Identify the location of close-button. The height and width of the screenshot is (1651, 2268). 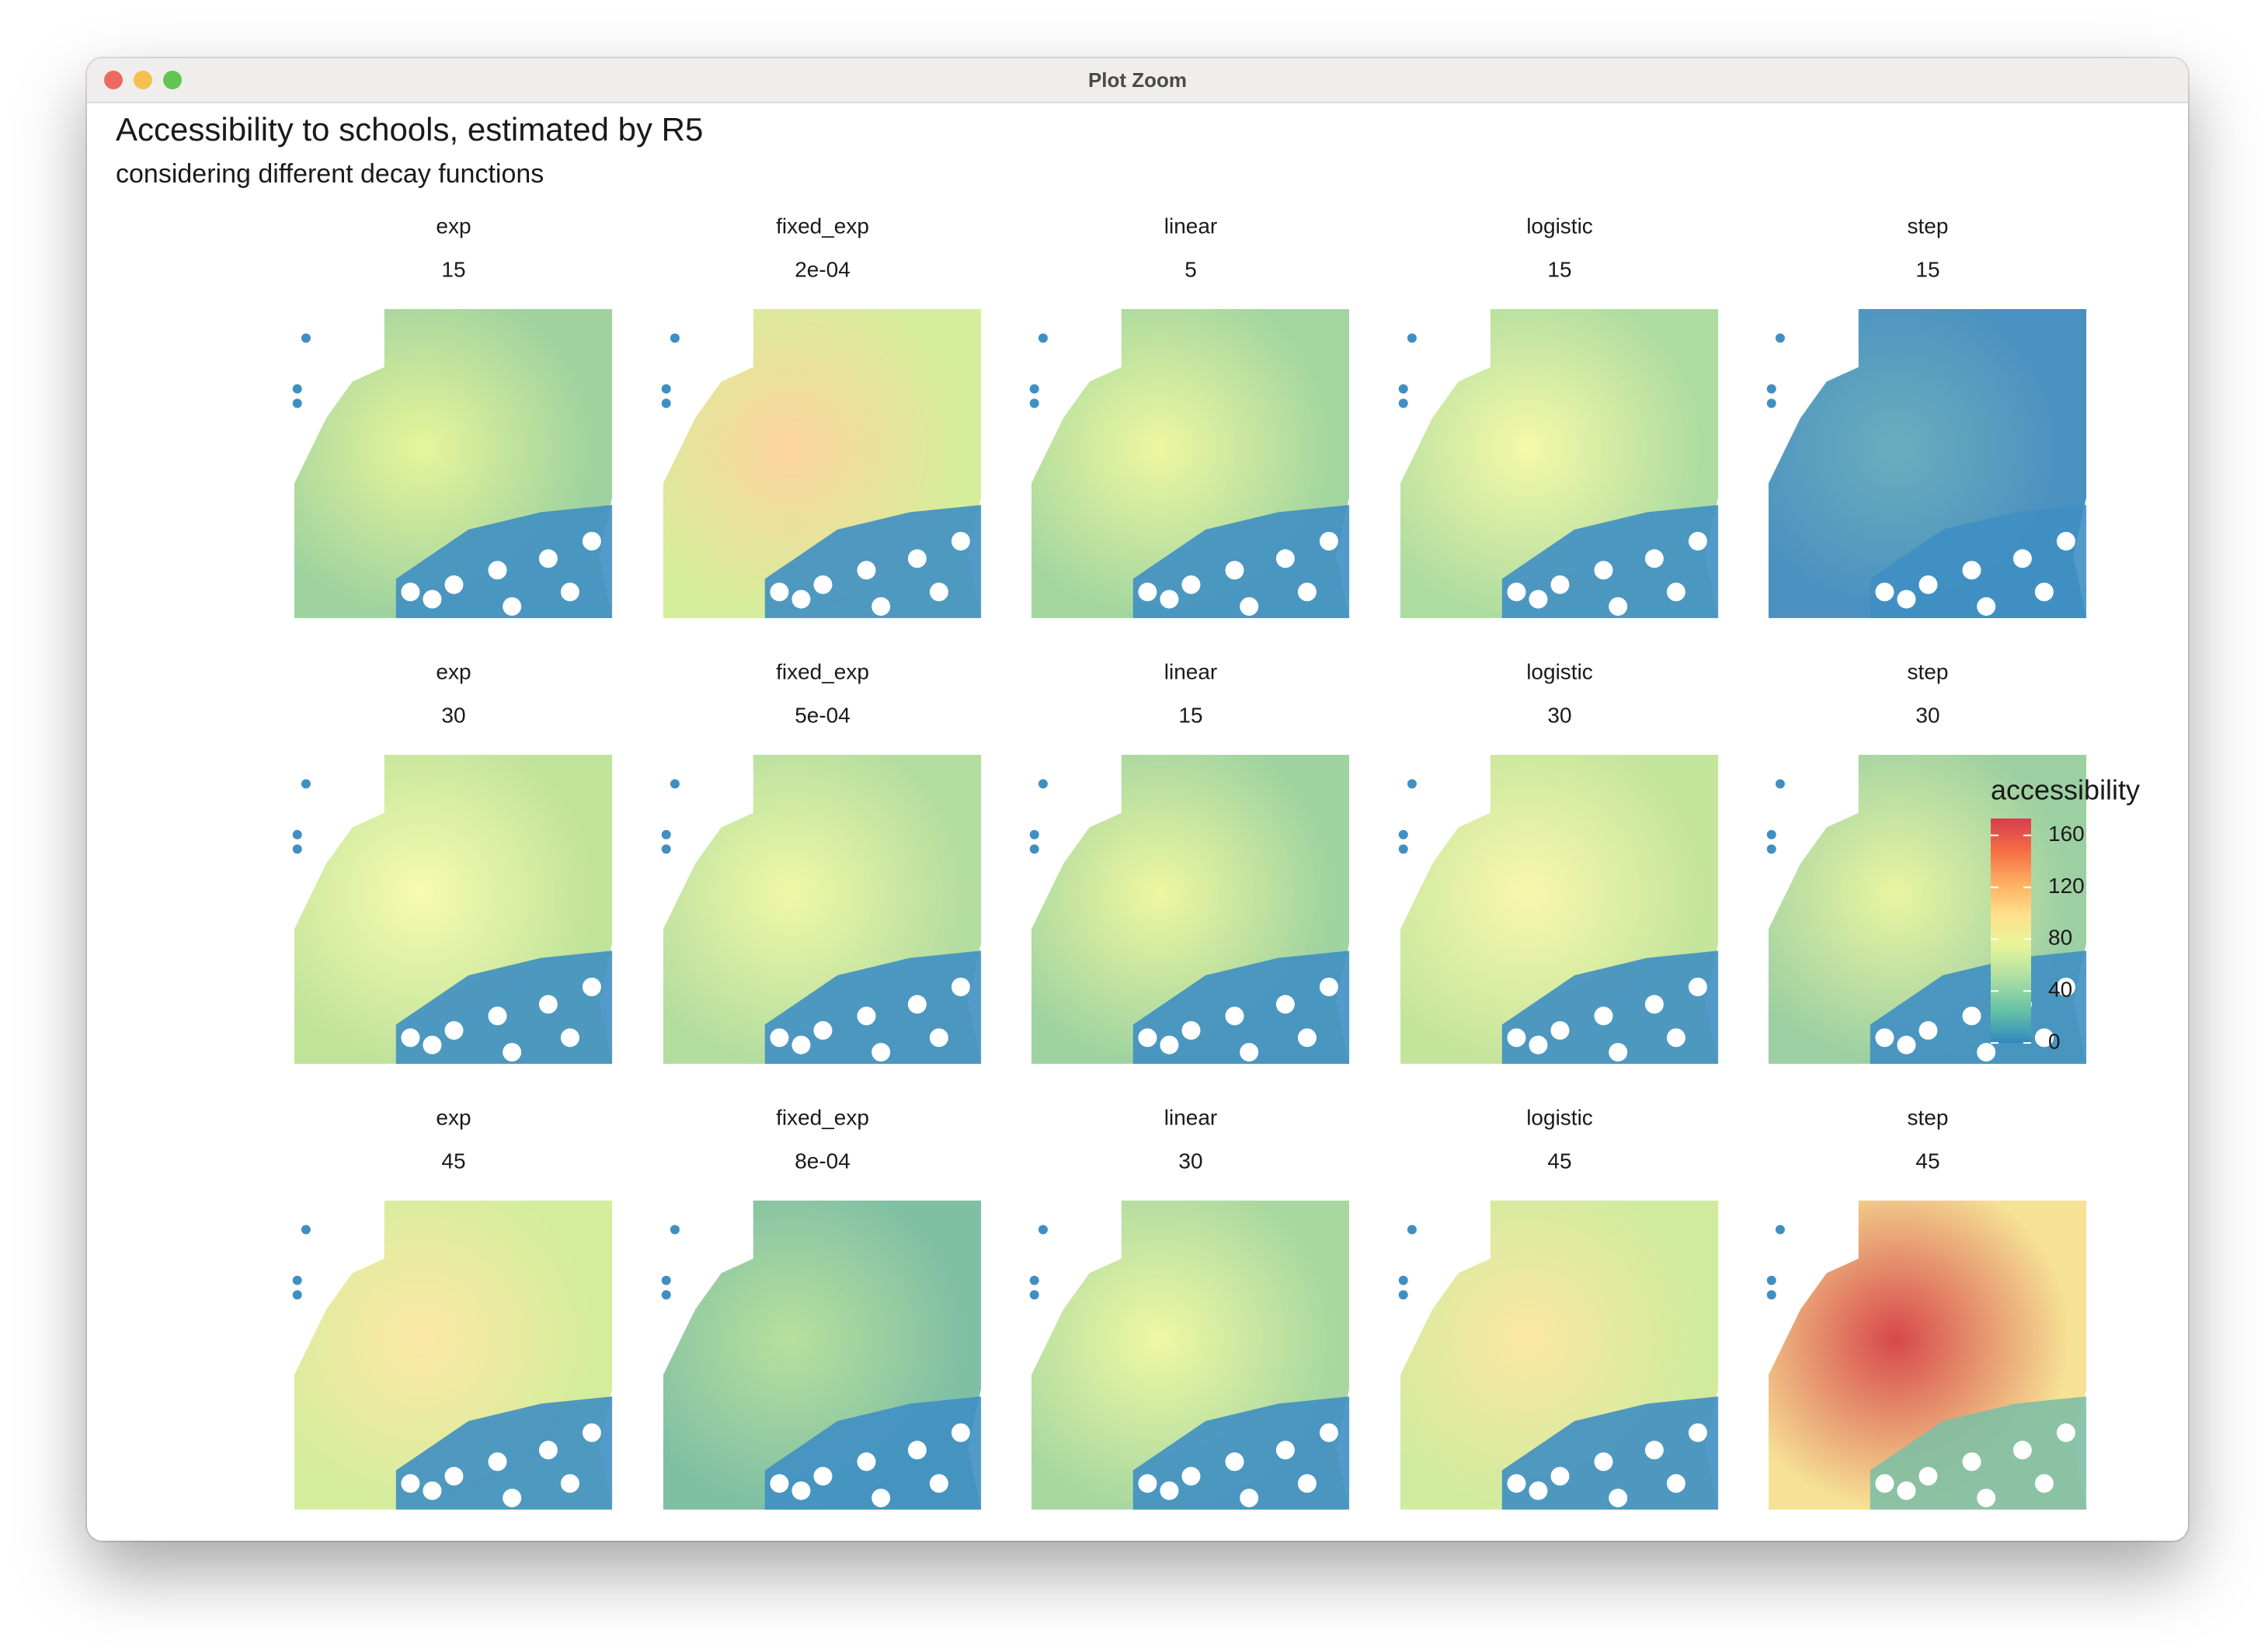
(113, 80).